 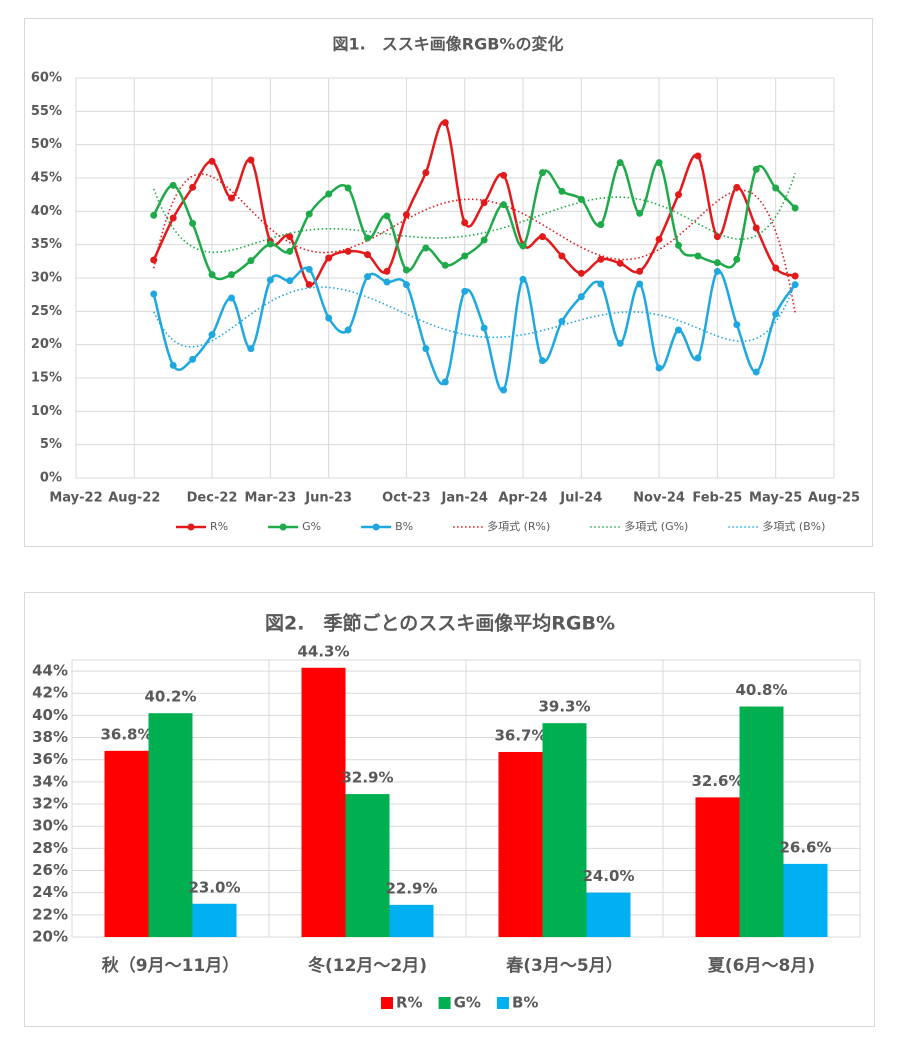 What do you see at coordinates (518, 526) in the screenshot?
I see `legend-label: 多項式 (R%)` at bounding box center [518, 526].